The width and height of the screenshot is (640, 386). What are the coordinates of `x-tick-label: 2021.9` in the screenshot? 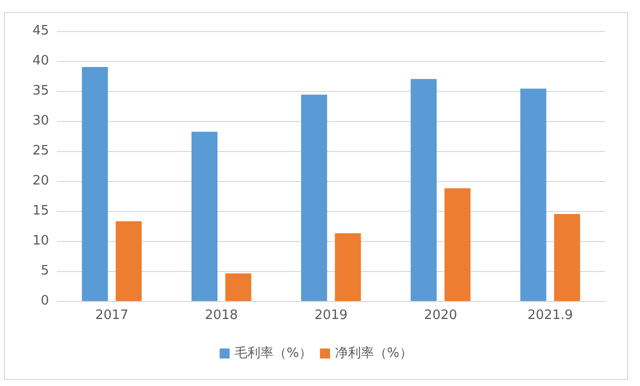 It's located at (550, 315).